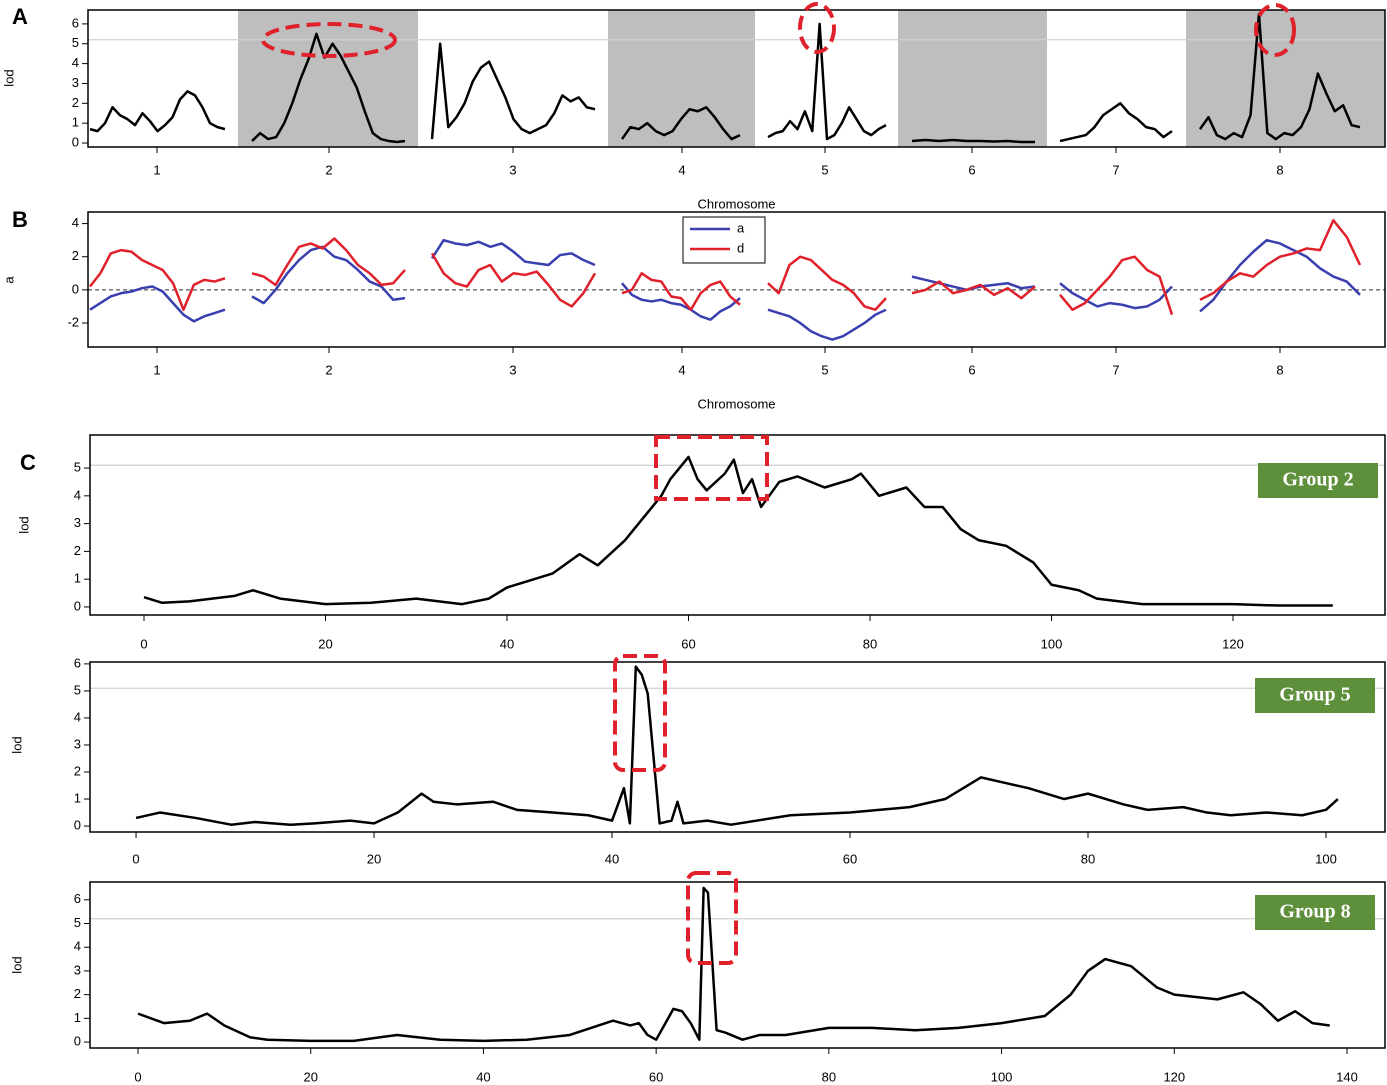 This screenshot has width=1387, height=1085. Describe the element at coordinates (28, 462) in the screenshot. I see `panel-label: C` at that location.